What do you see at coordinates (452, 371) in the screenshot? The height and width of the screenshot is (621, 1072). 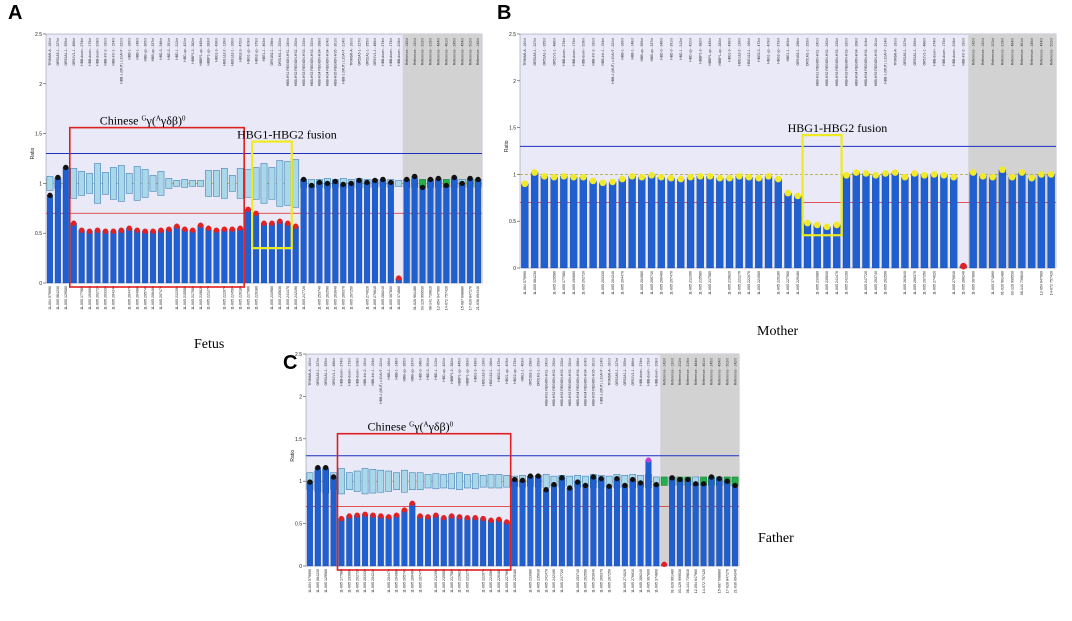 I see `probe-label: HBBP1-3 - 382nt` at bounding box center [452, 371].